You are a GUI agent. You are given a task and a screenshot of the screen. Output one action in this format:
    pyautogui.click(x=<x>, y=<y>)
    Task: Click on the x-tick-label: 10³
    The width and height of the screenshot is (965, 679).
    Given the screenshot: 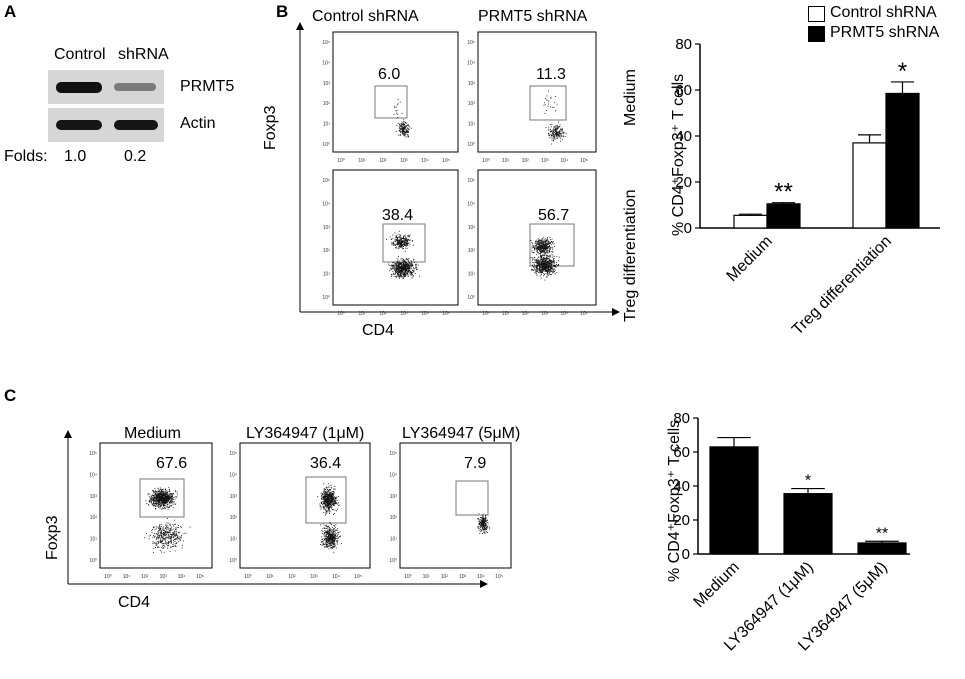 What is the action you would take?
    pyautogui.click(x=545, y=314)
    